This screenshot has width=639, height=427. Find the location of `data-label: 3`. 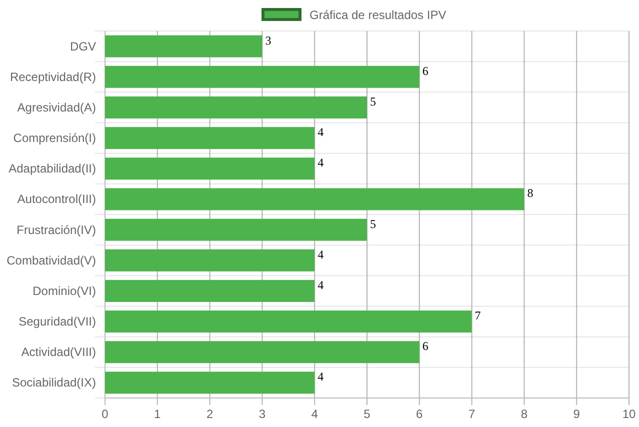

data-label: 3 is located at coordinates (268, 40).